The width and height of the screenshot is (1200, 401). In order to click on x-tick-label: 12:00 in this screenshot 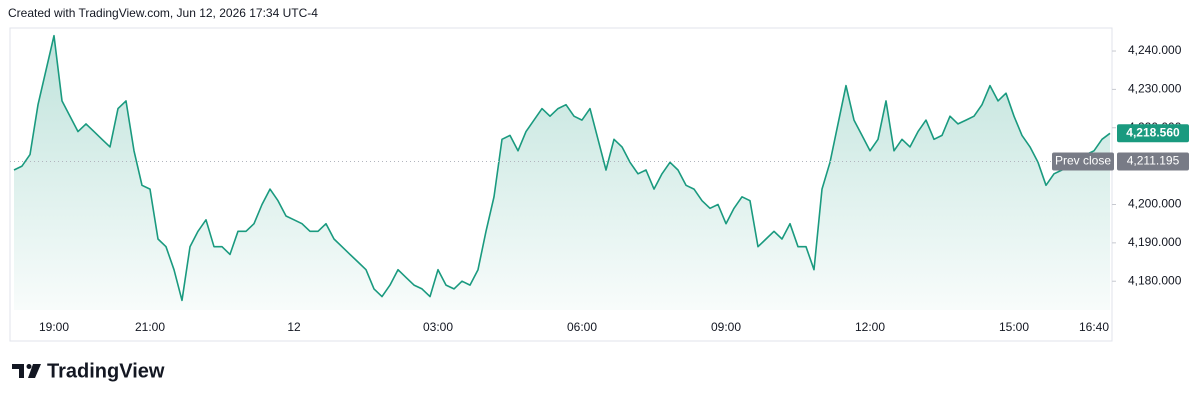, I will do `click(870, 327)`.